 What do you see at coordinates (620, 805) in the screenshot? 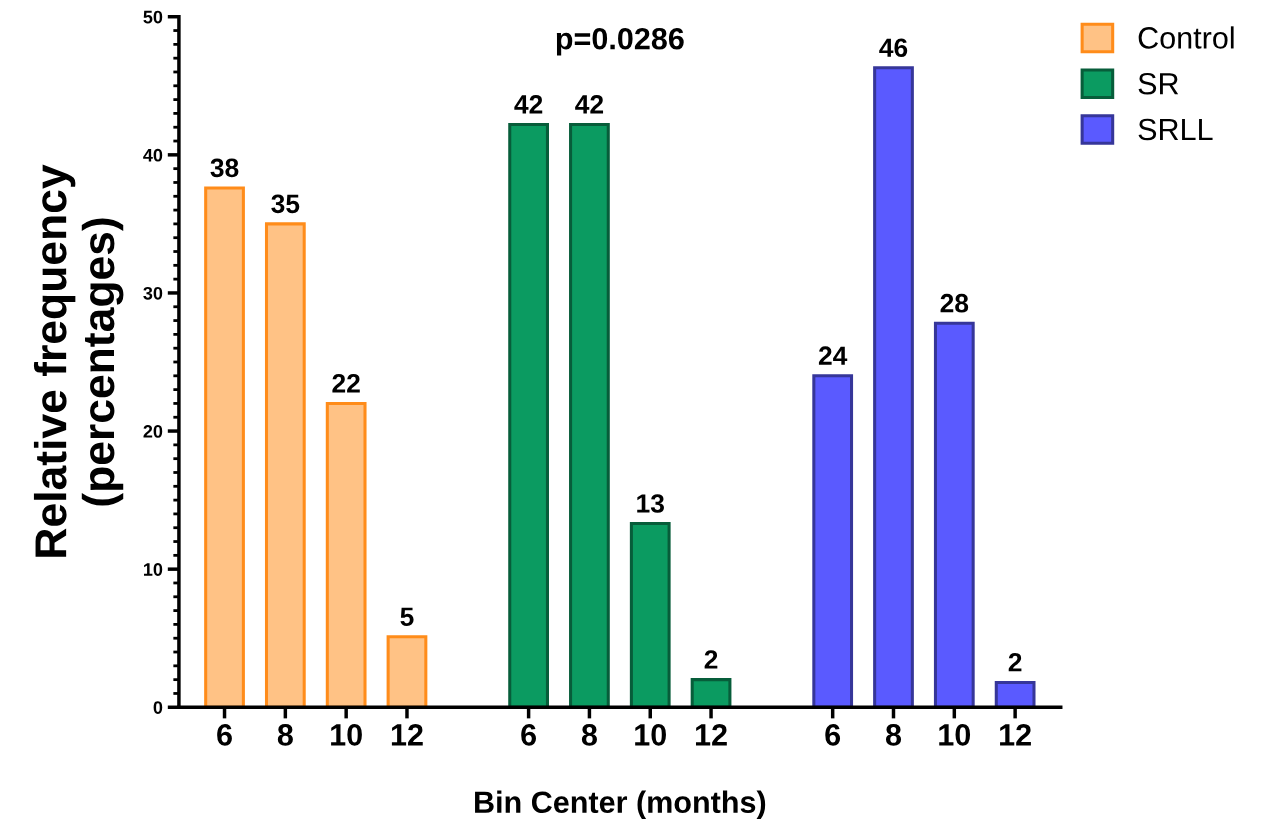
I see `x-axis-title: Bin Center (months)` at bounding box center [620, 805].